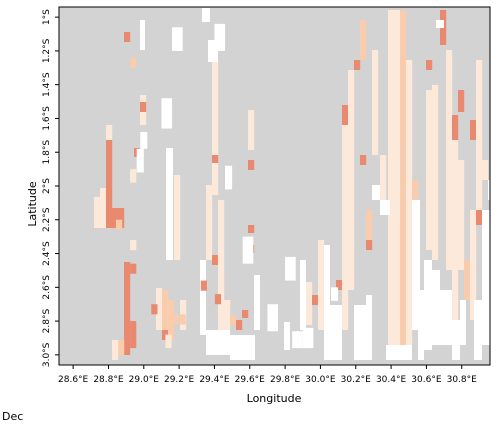 The height and width of the screenshot is (424, 504). What do you see at coordinates (250, 380) in the screenshot?
I see `x-tick-label: 29.6°E` at bounding box center [250, 380].